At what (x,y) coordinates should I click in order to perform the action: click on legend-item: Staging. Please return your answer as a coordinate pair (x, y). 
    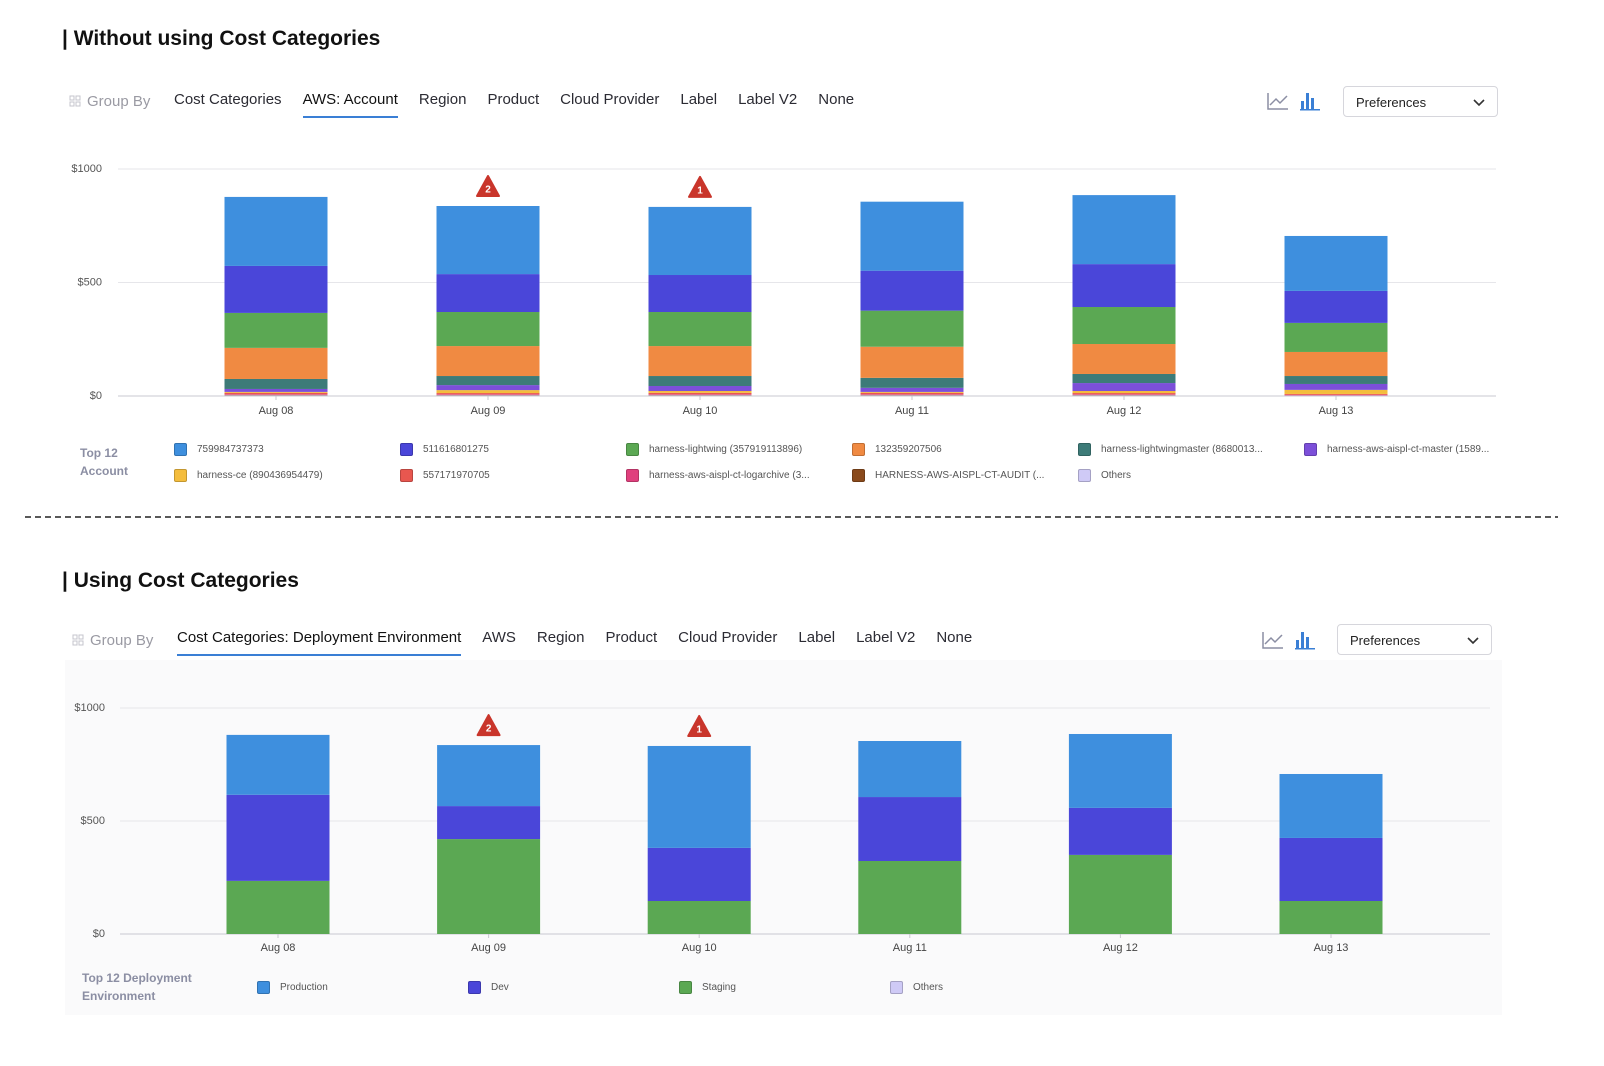
    Looking at the image, I should click on (707, 987).